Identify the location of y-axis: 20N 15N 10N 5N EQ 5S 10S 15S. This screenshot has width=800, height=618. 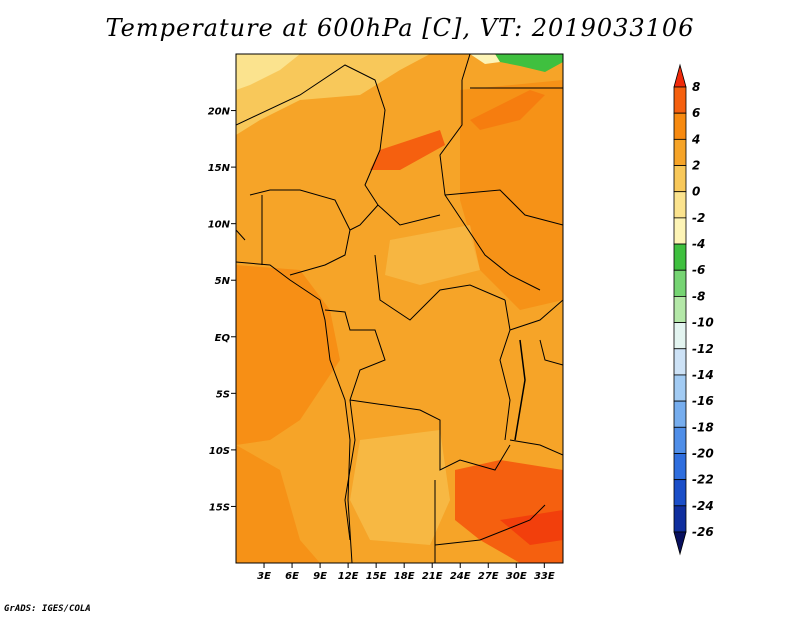
(222, 310).